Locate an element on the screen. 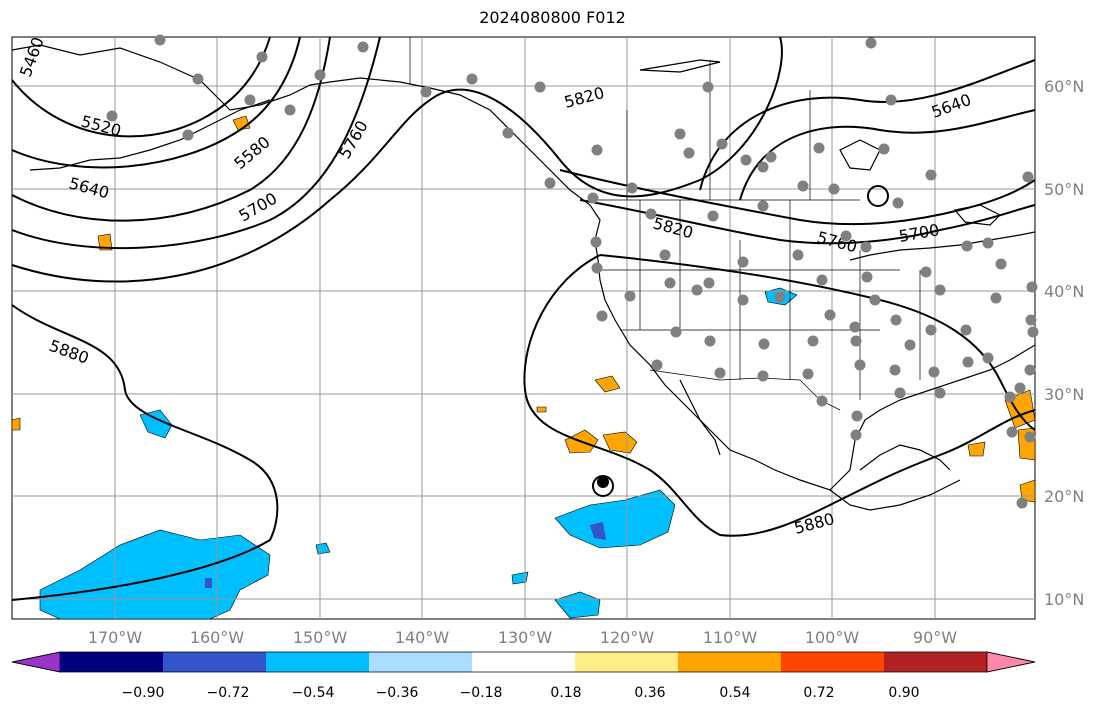 The image size is (1105, 712). deep-negative-shading is located at coordinates (405, 555).